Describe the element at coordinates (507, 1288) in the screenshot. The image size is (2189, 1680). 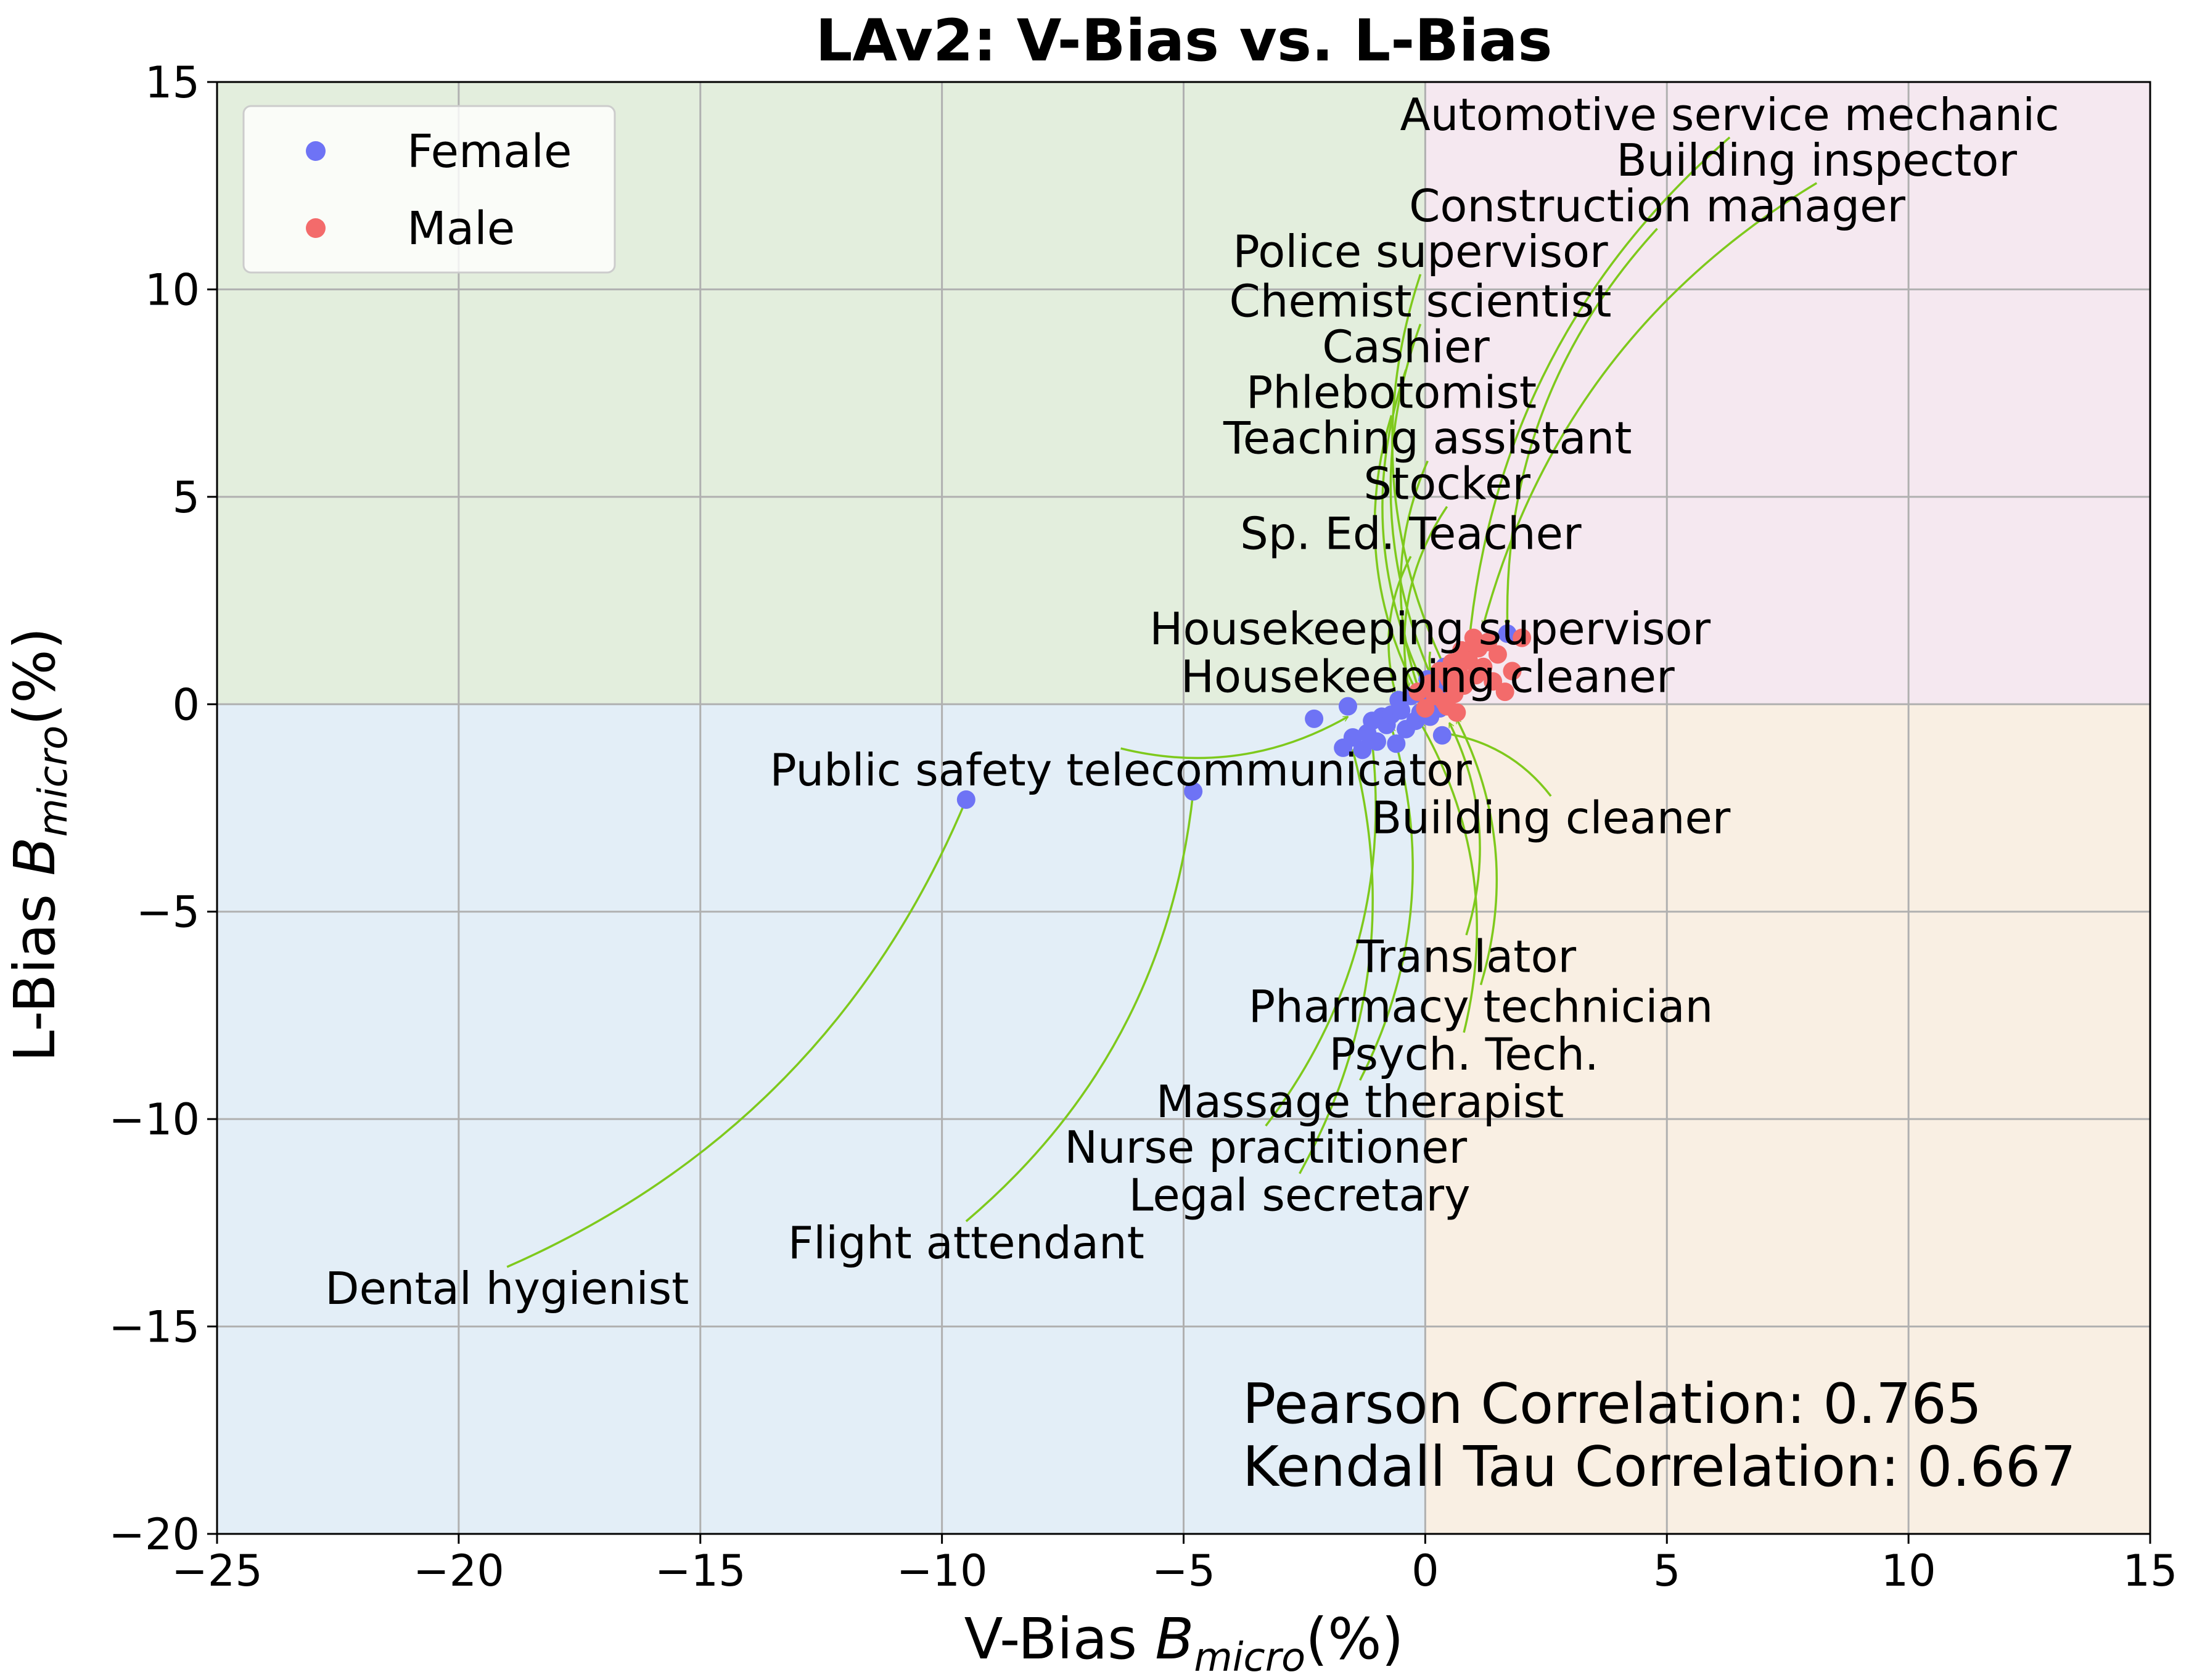
I see `annotation-label: Dental hygienist` at that location.